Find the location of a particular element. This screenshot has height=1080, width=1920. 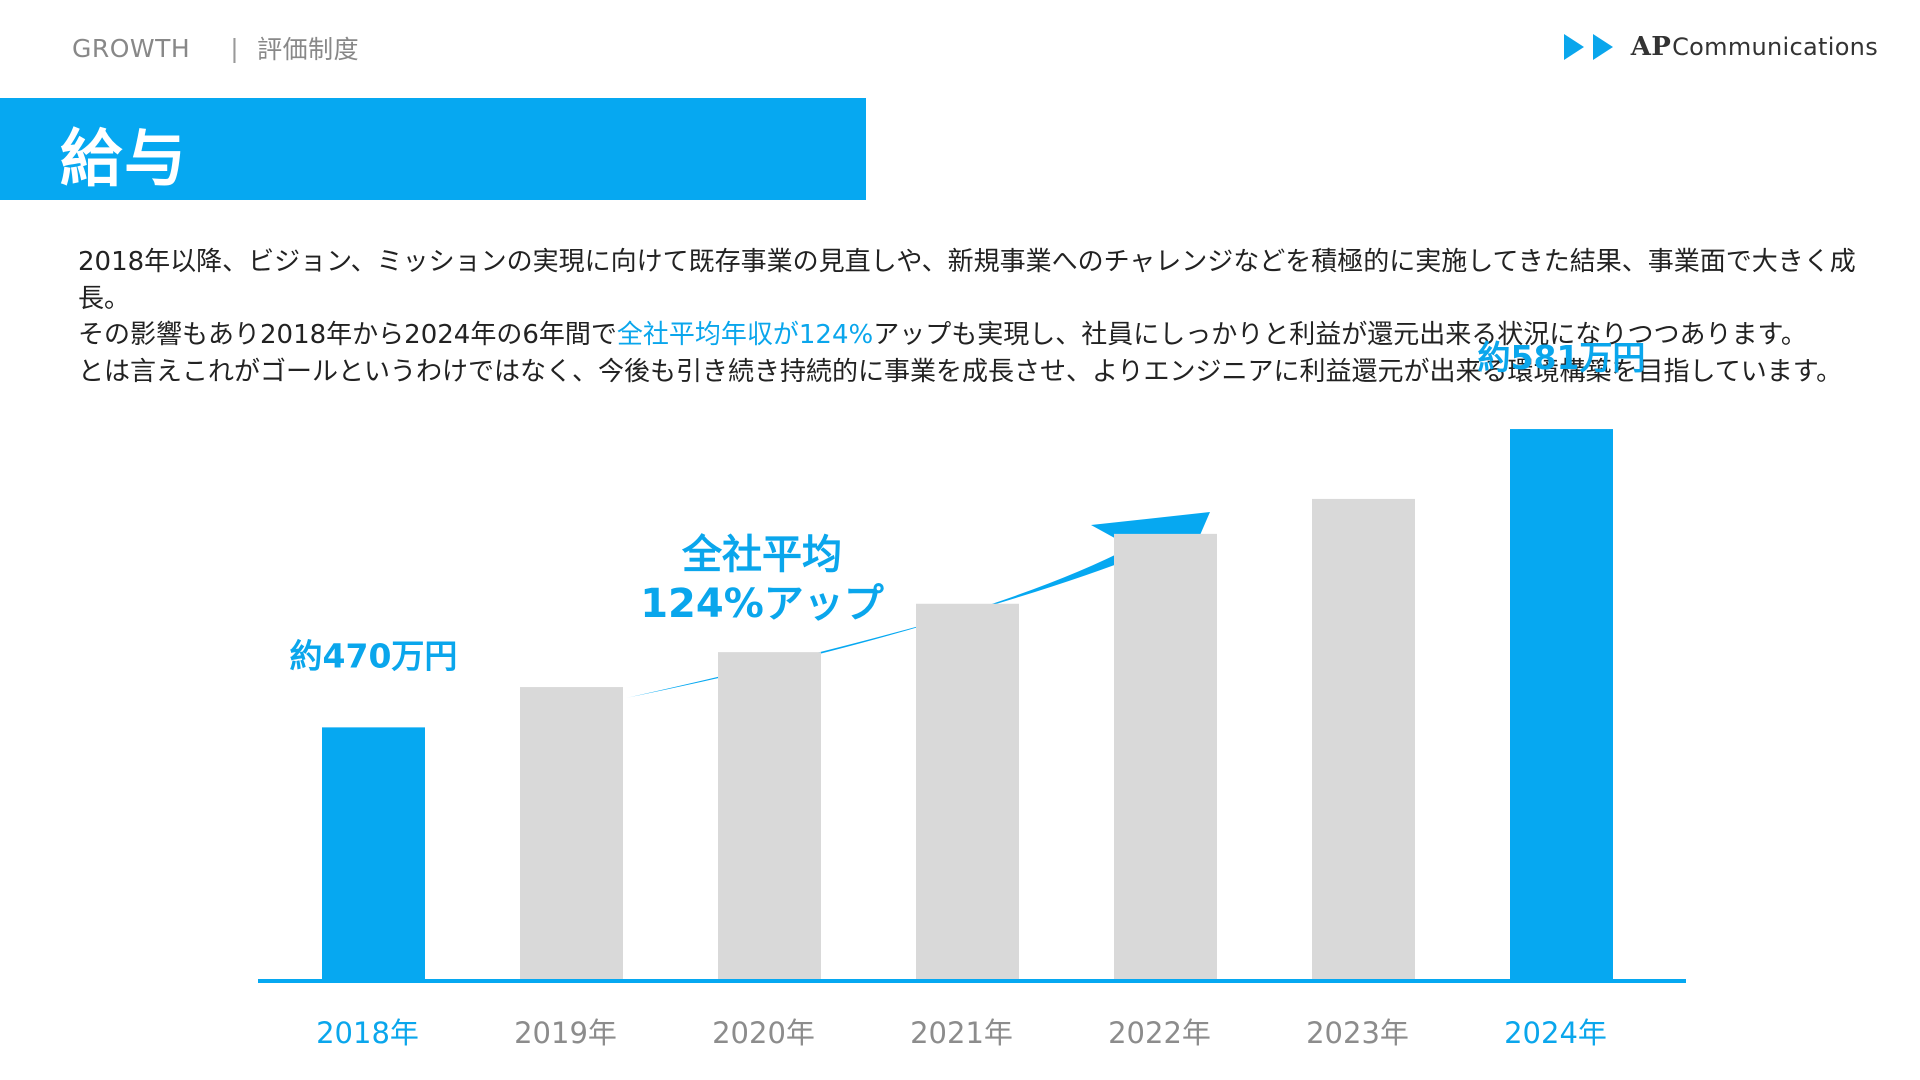

logo-brand-text: AP is located at coordinates (1651, 47).